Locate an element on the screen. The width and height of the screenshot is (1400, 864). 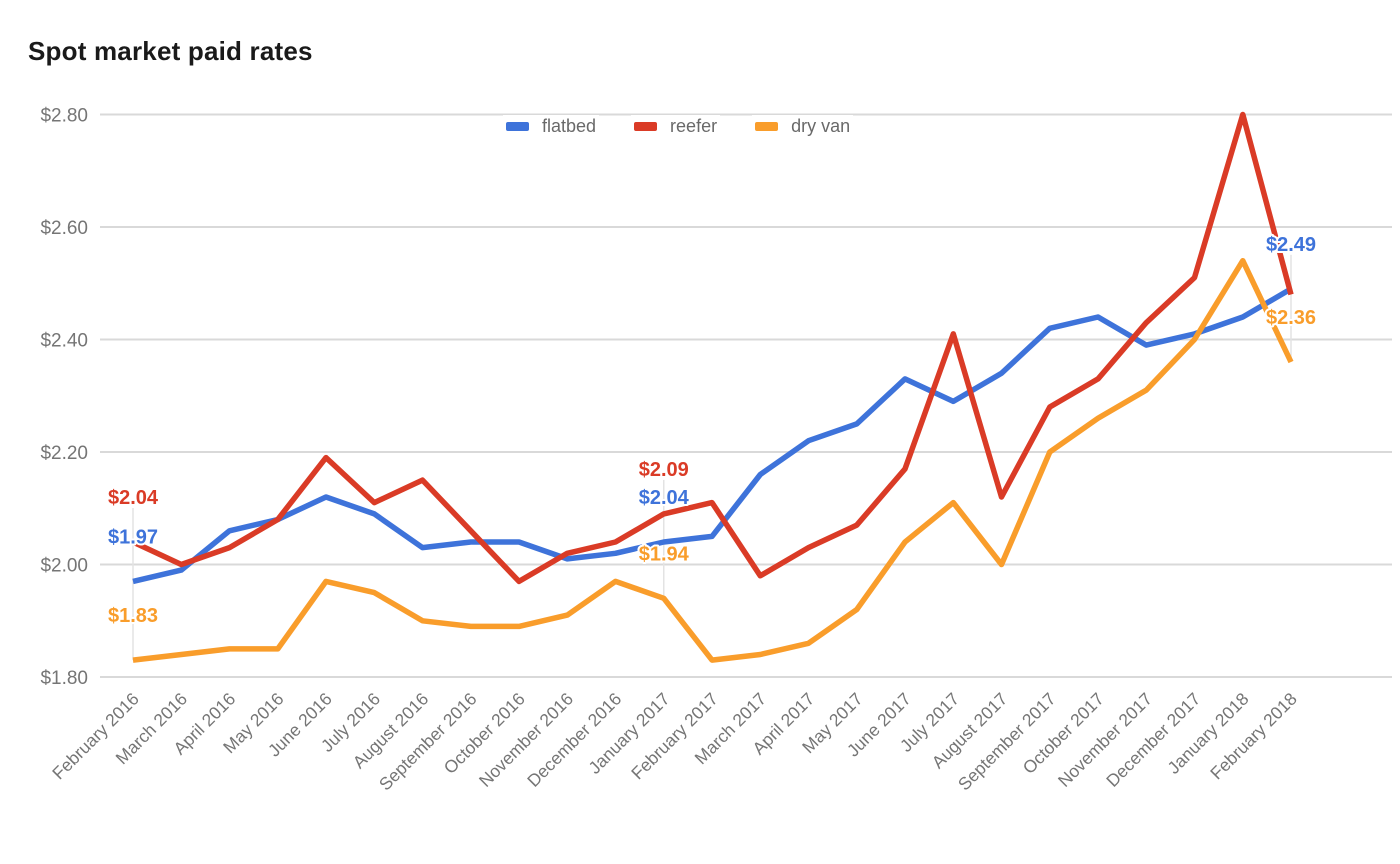
point-annotation-flatbed: $2.49 is located at coordinates (1291, 245).